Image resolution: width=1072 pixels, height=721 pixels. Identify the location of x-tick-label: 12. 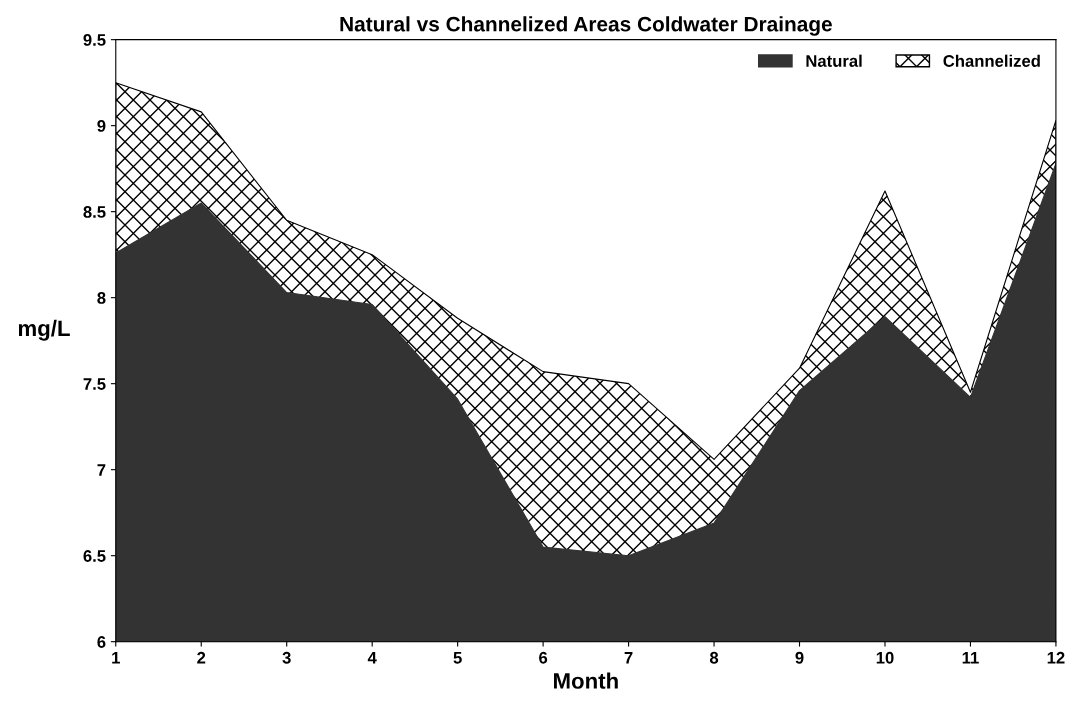
(1056, 657).